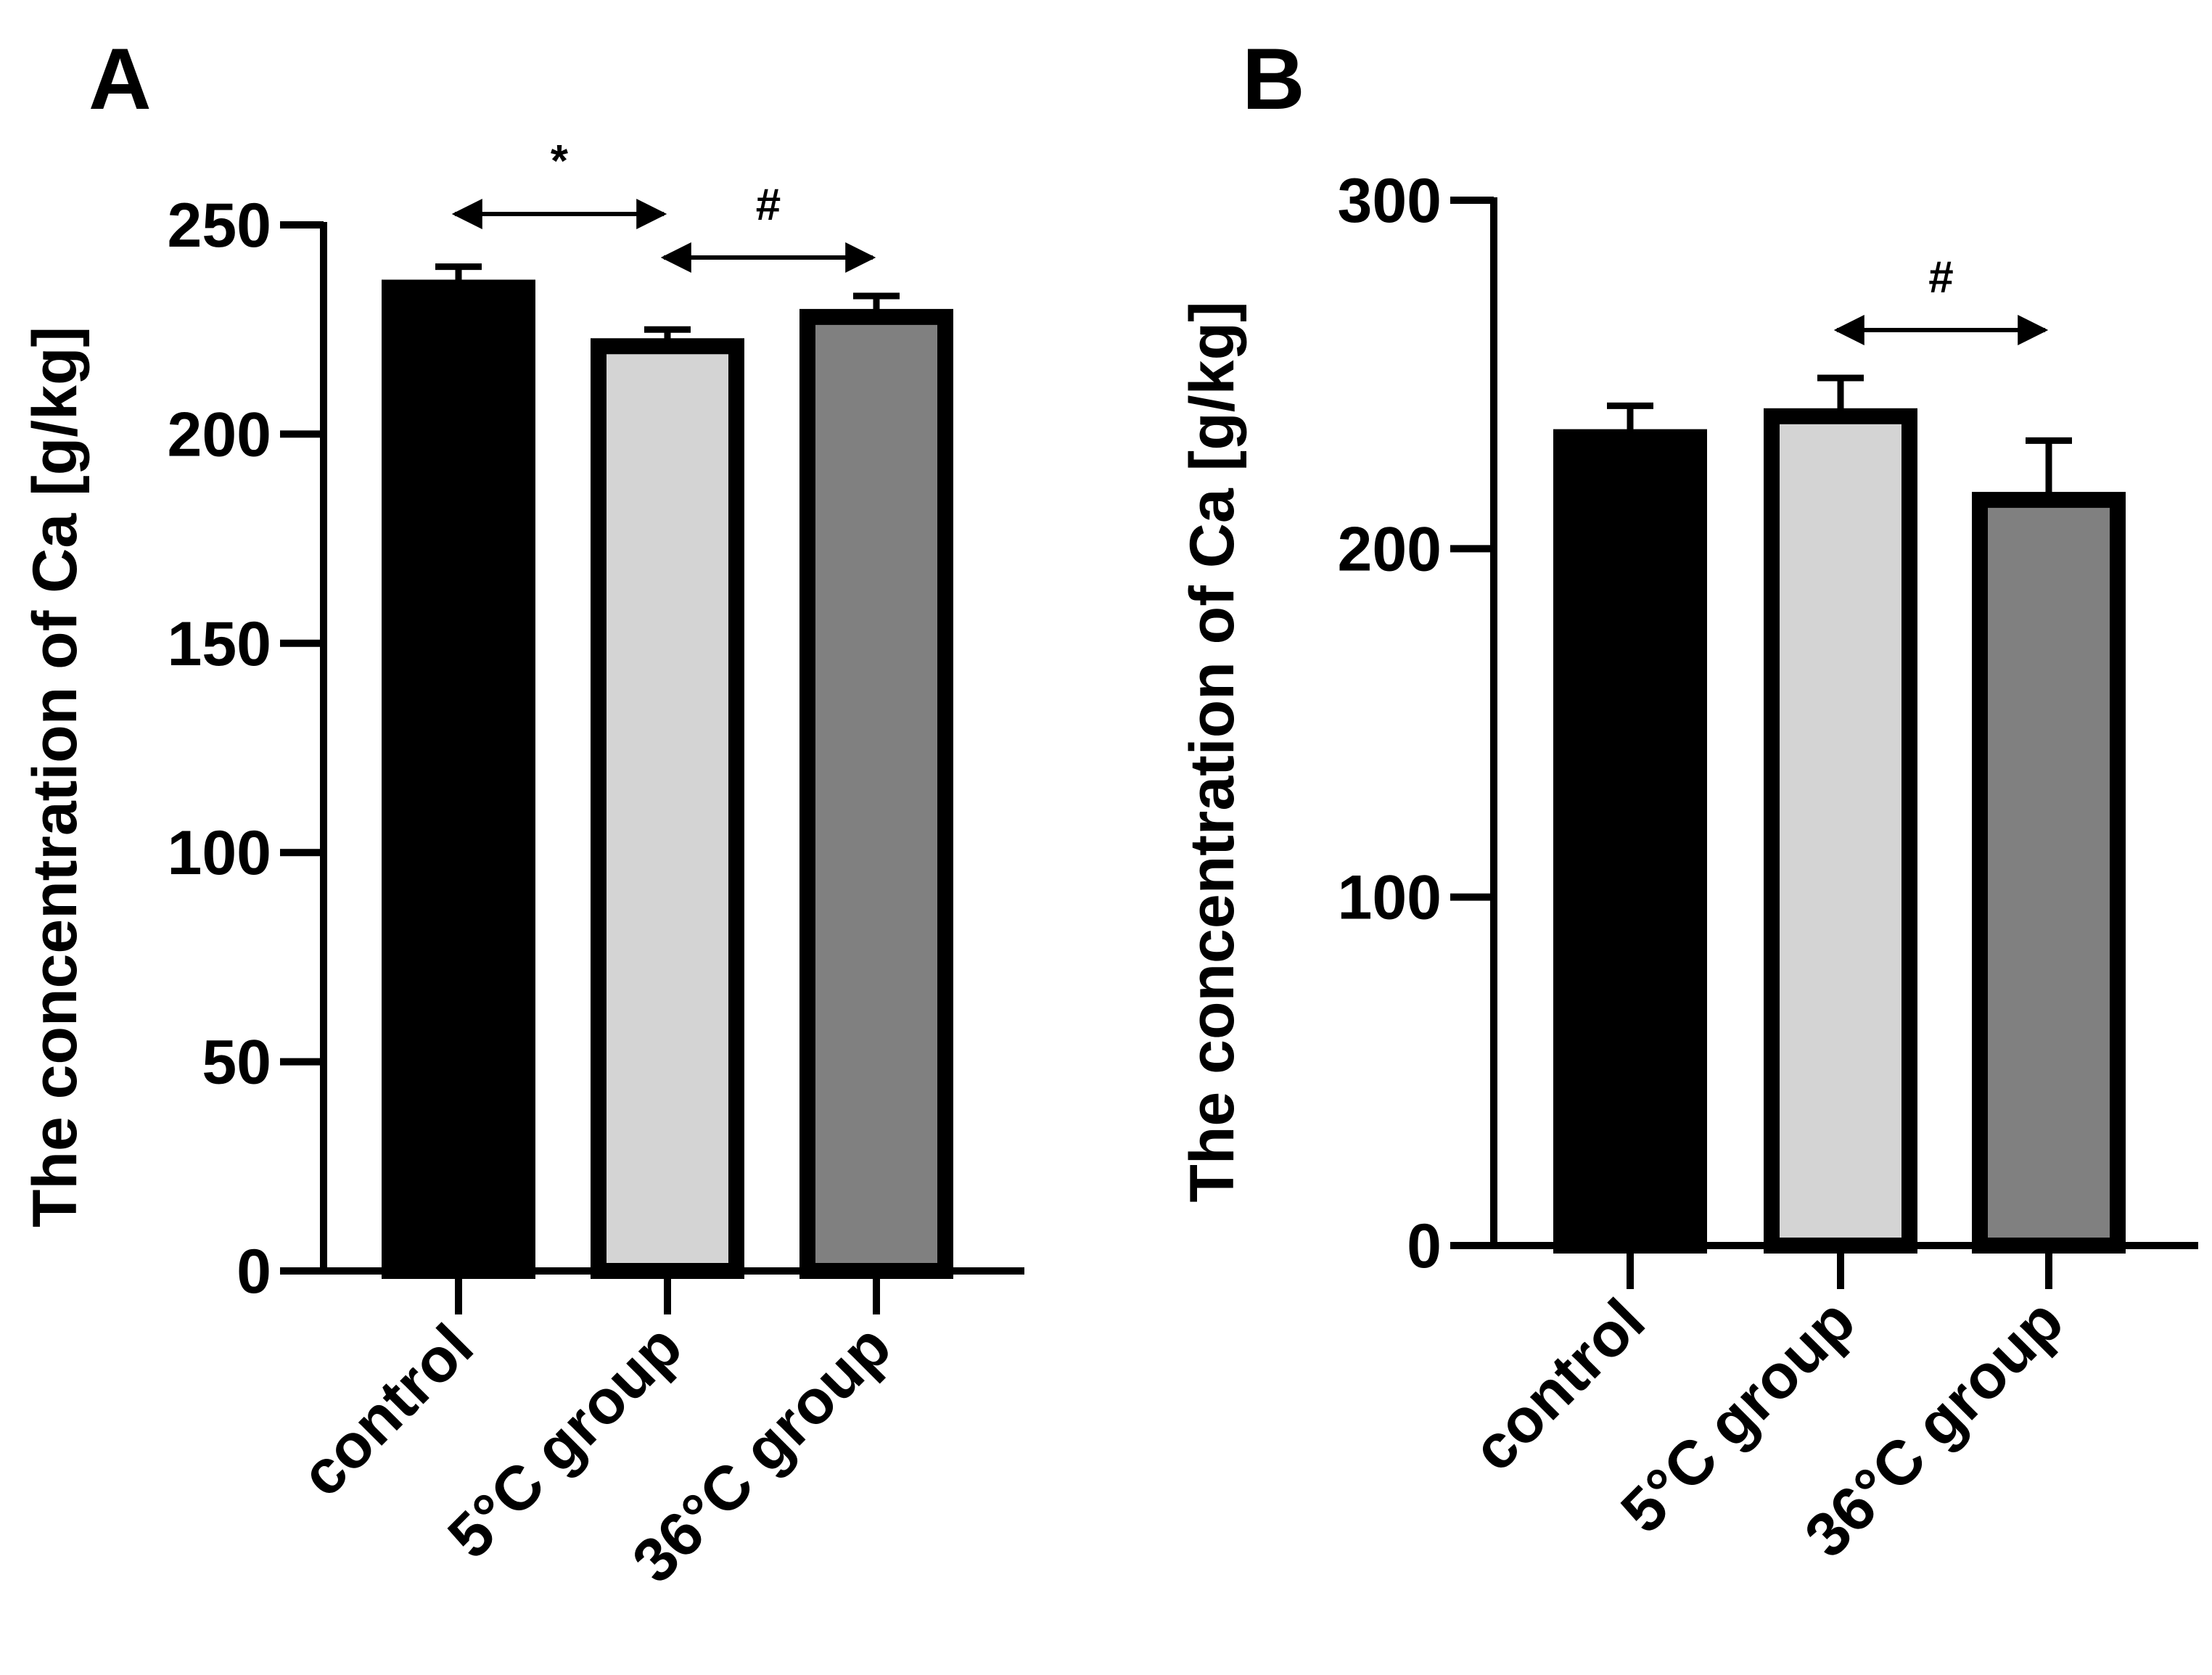  Describe the element at coordinates (237, 1063) in the screenshot. I see `y-tick-label: 50` at that location.